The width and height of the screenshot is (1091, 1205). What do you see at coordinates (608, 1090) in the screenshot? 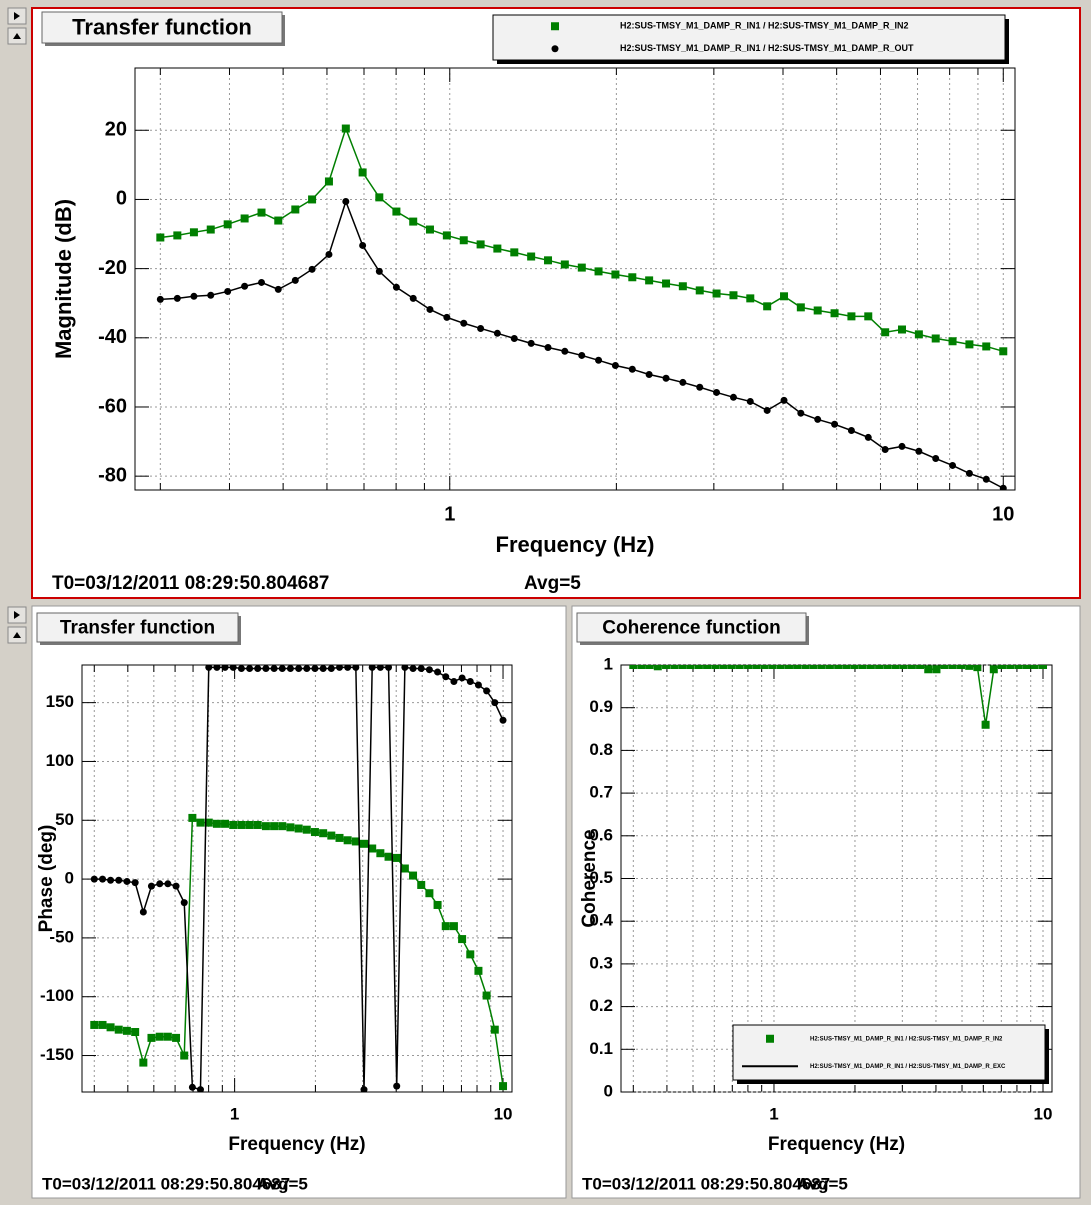
I see `y-tick-label: 0` at bounding box center [608, 1090].